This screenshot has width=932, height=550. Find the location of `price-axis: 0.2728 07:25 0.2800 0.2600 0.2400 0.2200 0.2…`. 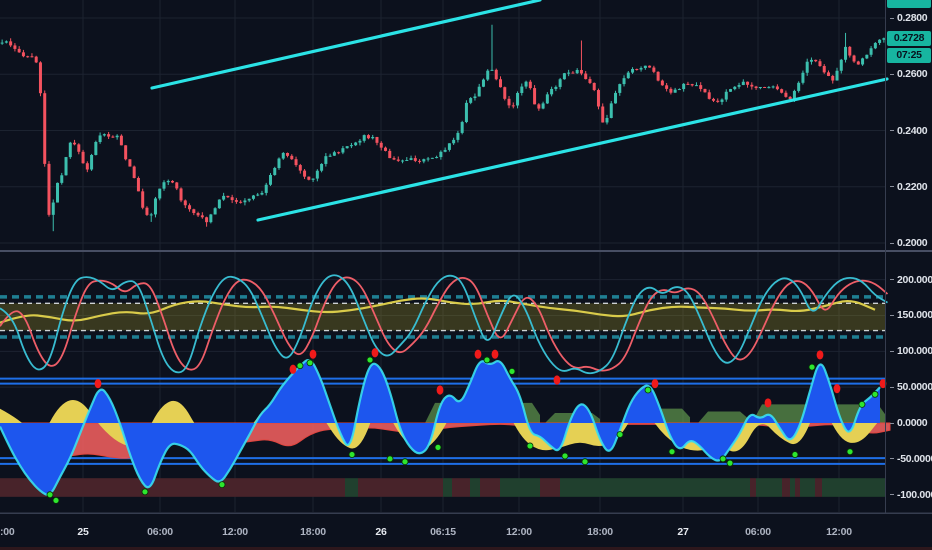

price-axis: 0.2728 07:25 0.2800 0.2600 0.2400 0.2200 0.2… is located at coordinates (908, 257).